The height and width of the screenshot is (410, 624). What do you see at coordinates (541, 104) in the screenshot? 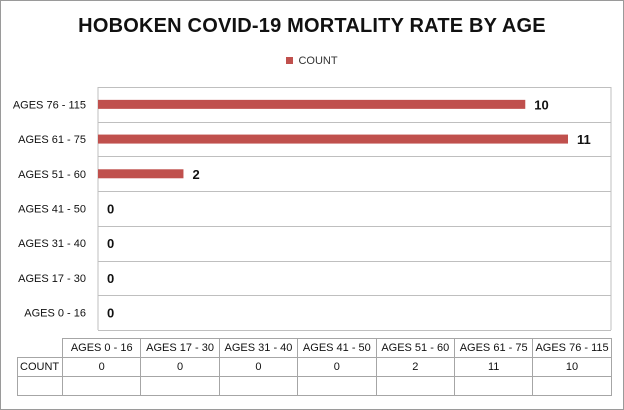
I see `data-label: 10` at bounding box center [541, 104].